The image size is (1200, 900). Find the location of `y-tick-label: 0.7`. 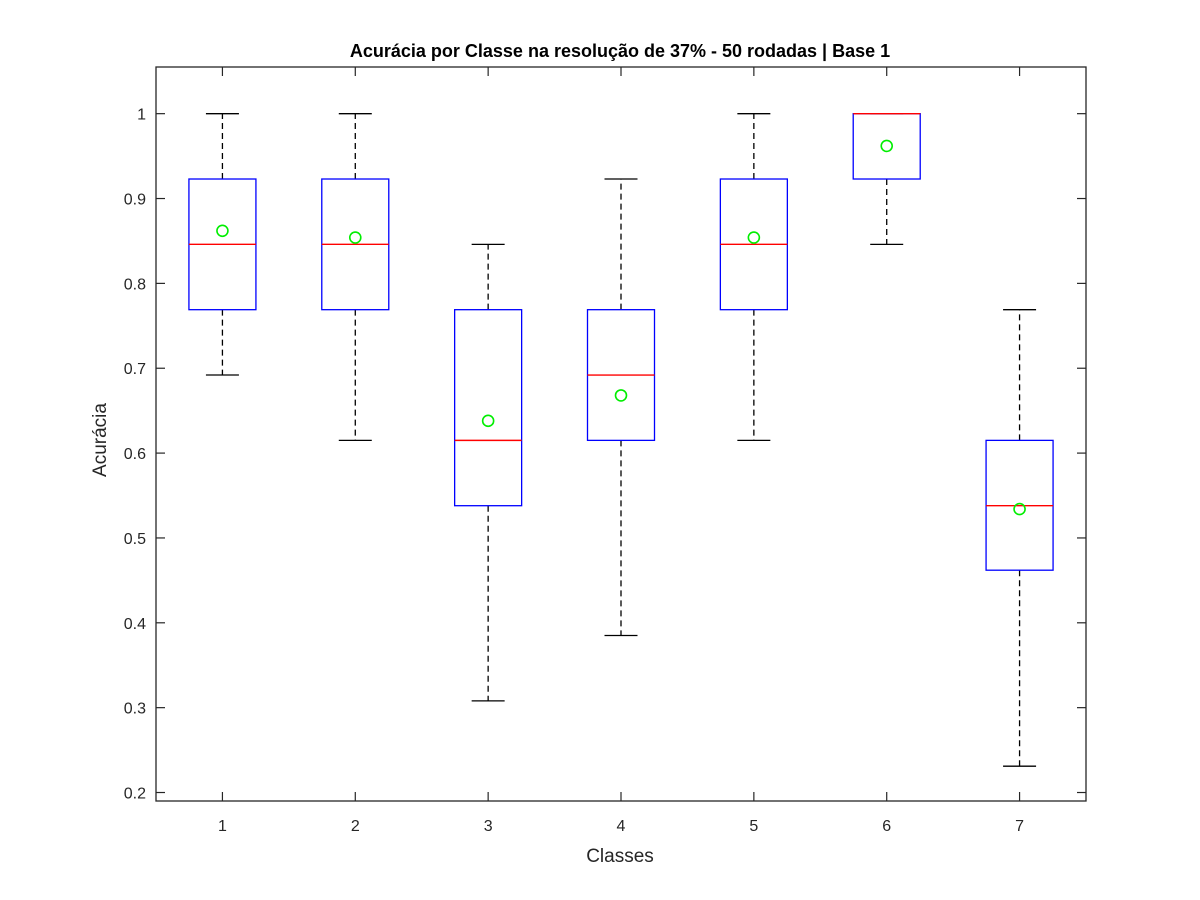

y-tick-label: 0.7 is located at coordinates (135, 369).